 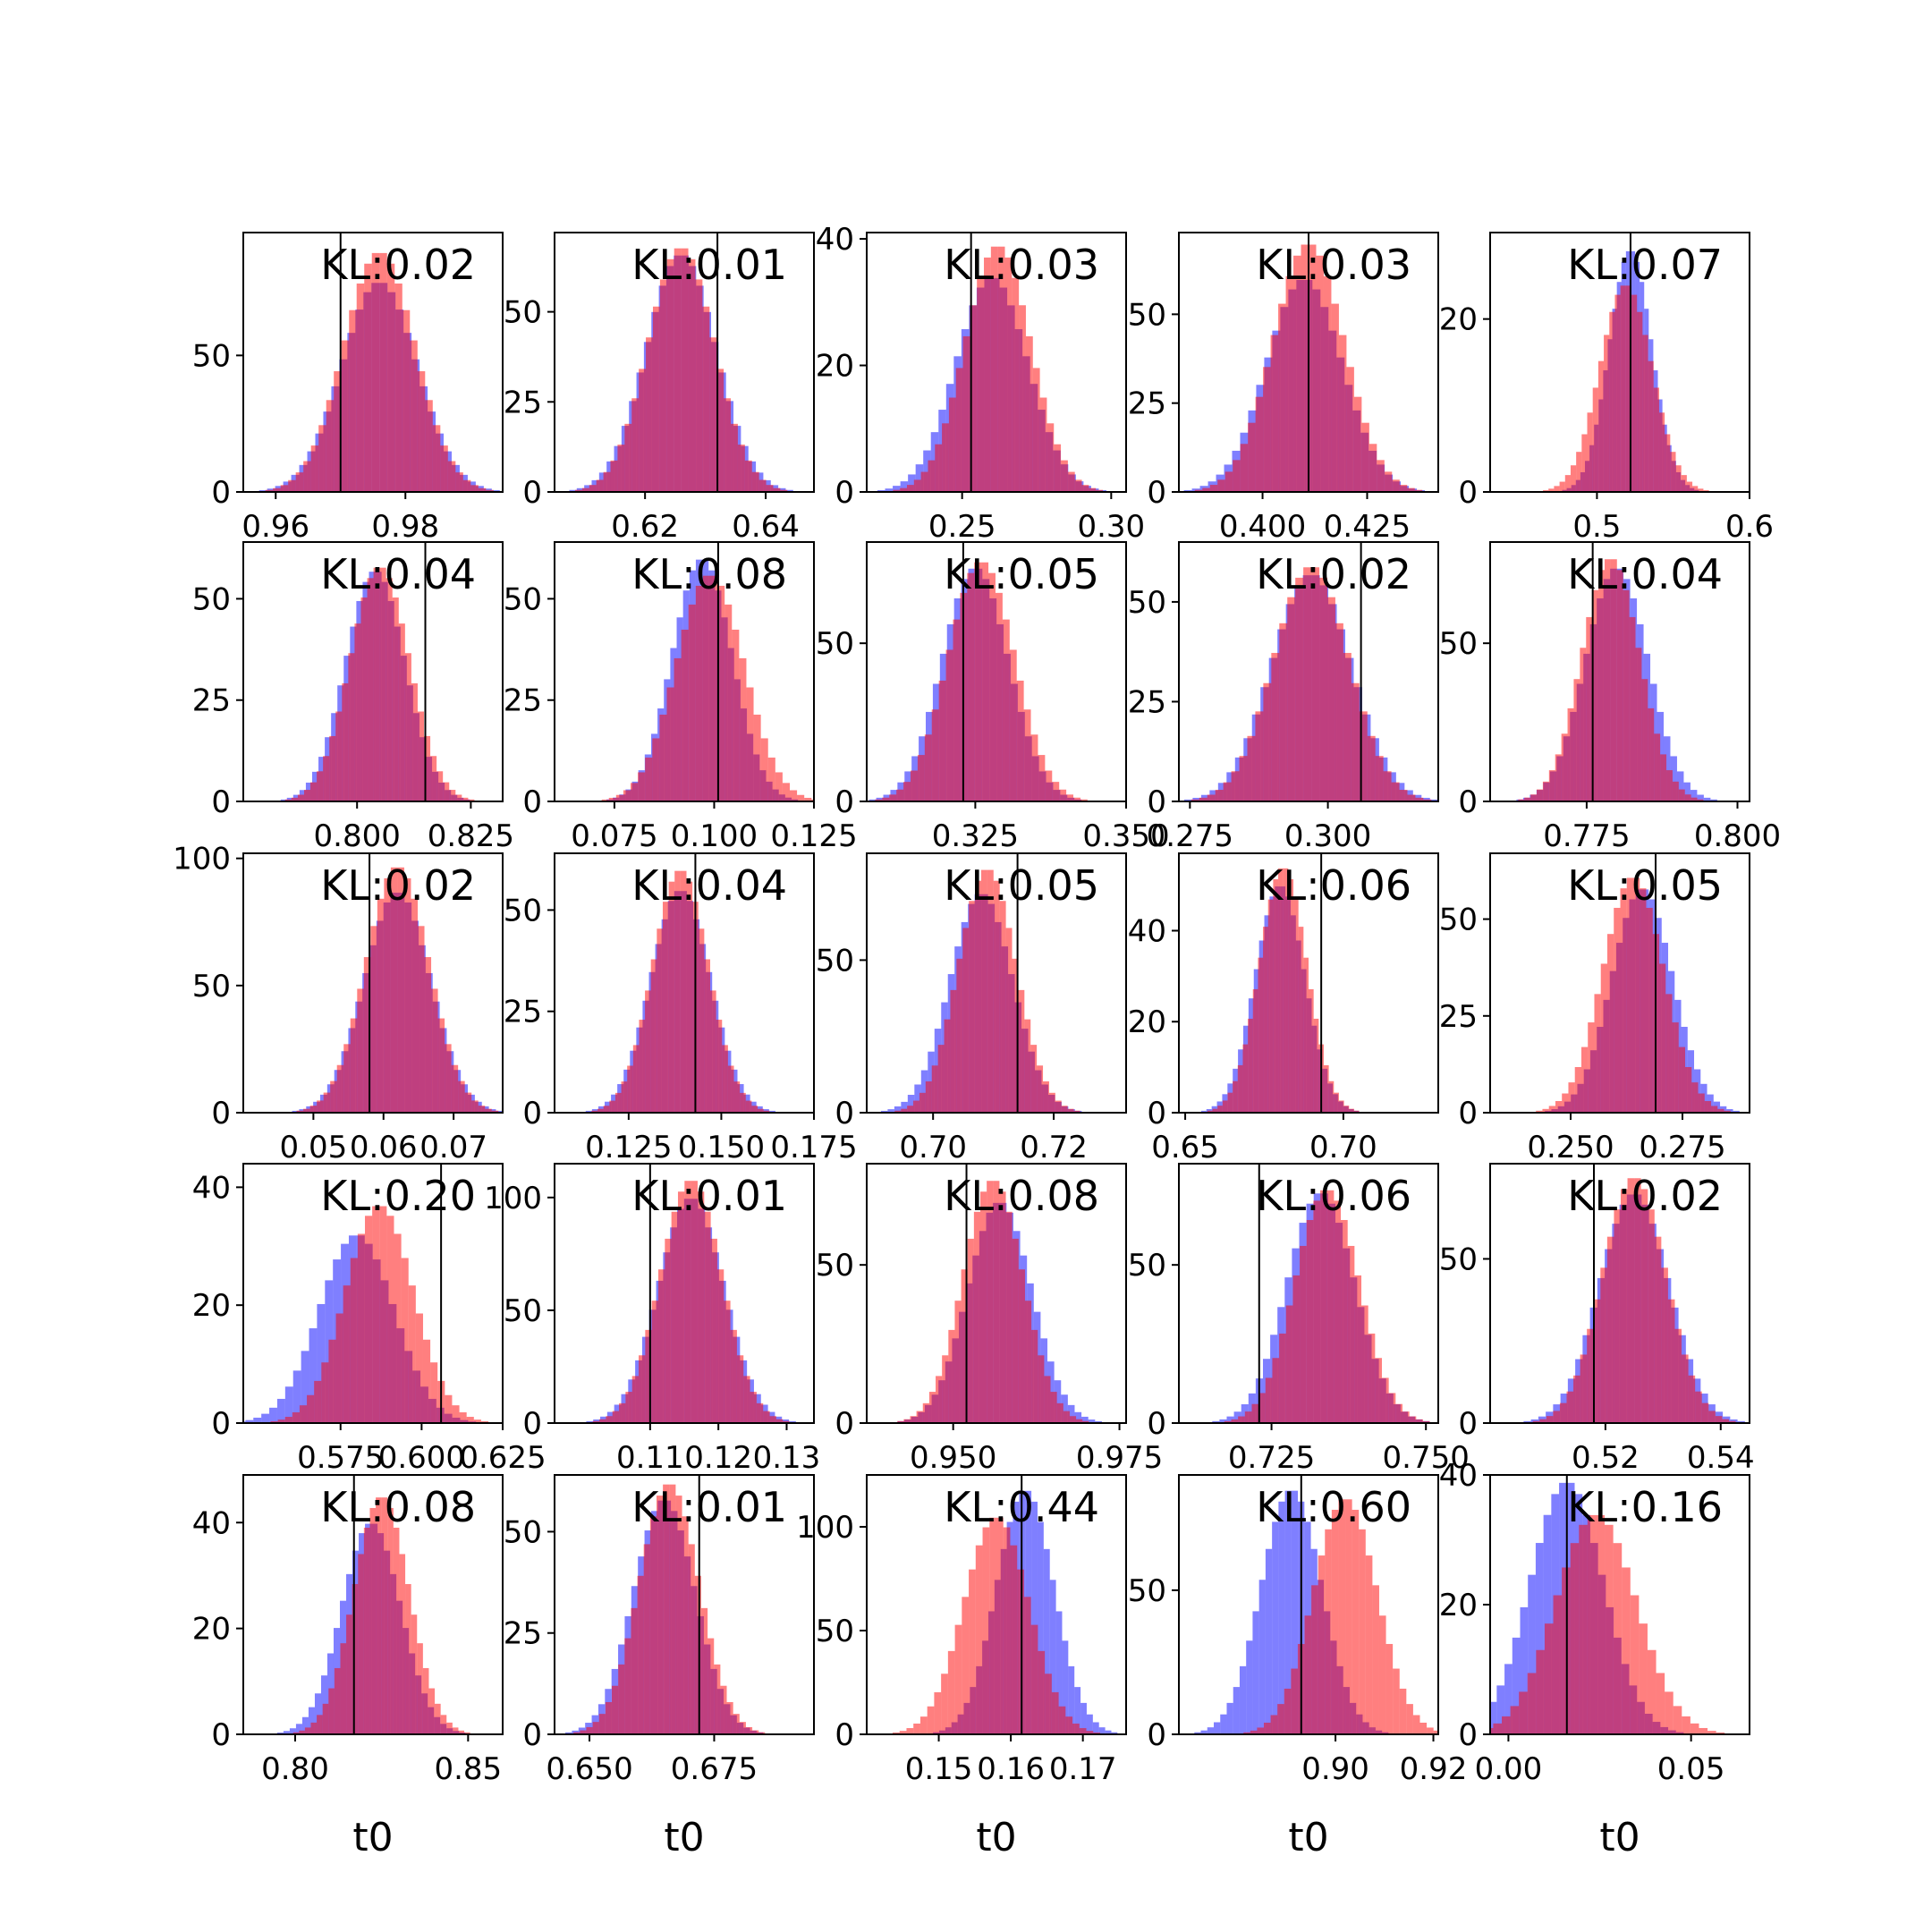 I want to click on x-tick-label: 0.62, so click(x=645, y=527).